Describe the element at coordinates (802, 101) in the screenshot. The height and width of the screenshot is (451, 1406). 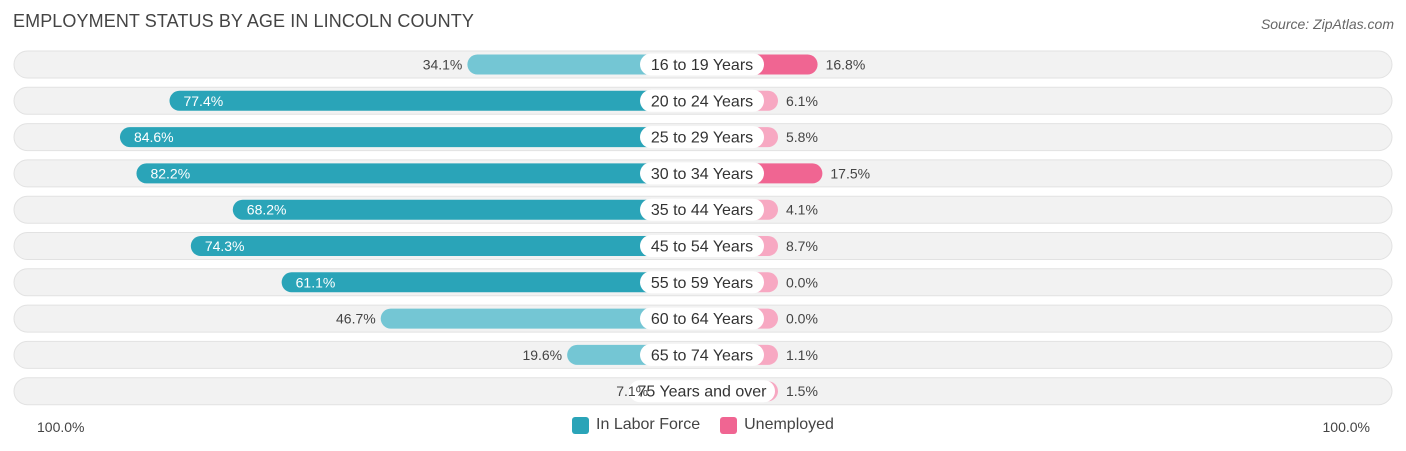
I see `unemployed-value-label: 6.1%` at that location.